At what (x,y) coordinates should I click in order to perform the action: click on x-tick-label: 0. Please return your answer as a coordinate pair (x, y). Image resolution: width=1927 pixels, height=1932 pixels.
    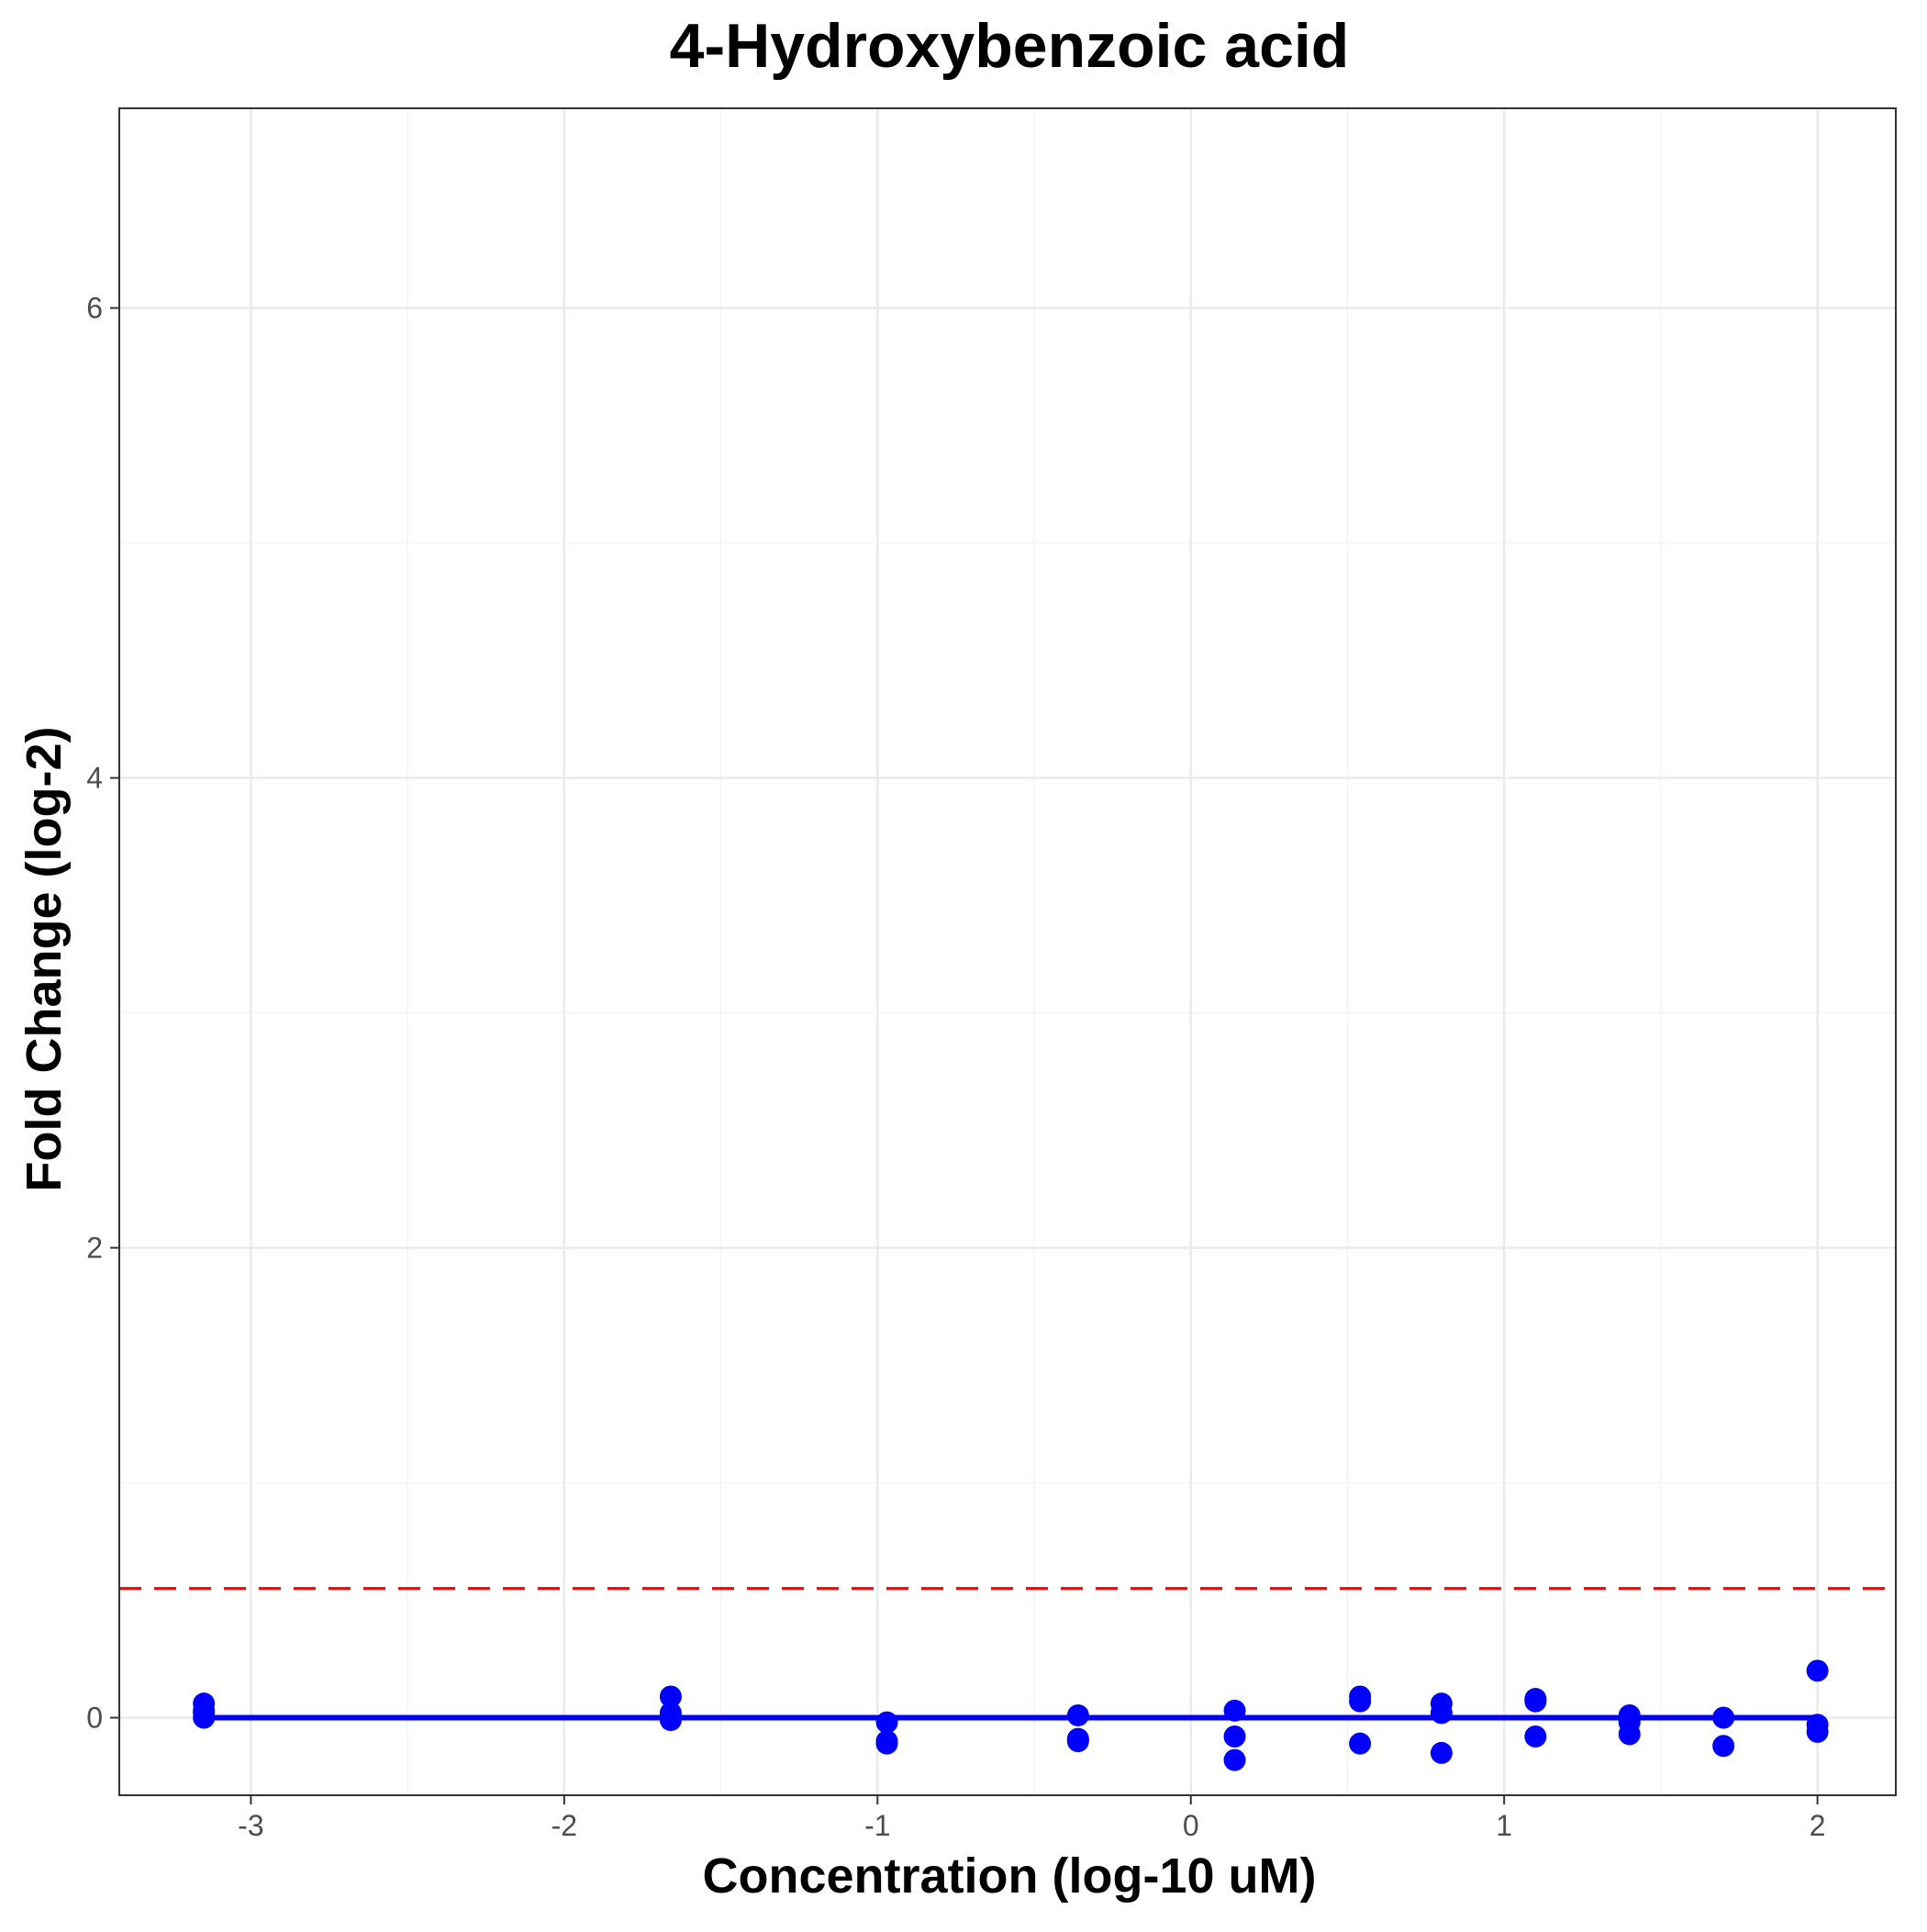
    Looking at the image, I should click on (1191, 1825).